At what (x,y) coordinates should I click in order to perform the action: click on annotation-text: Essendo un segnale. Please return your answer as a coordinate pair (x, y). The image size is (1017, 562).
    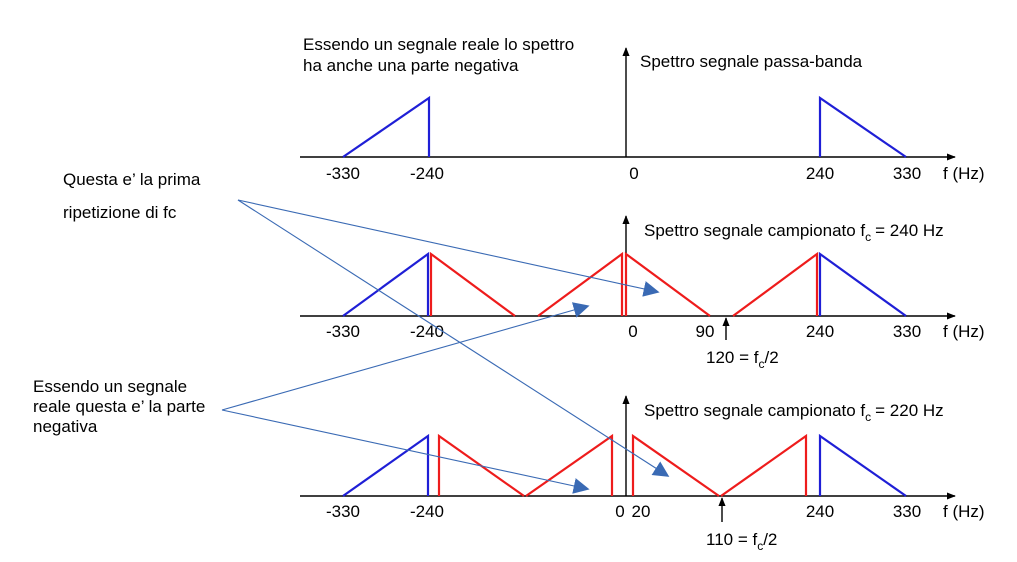
    Looking at the image, I should click on (110, 386).